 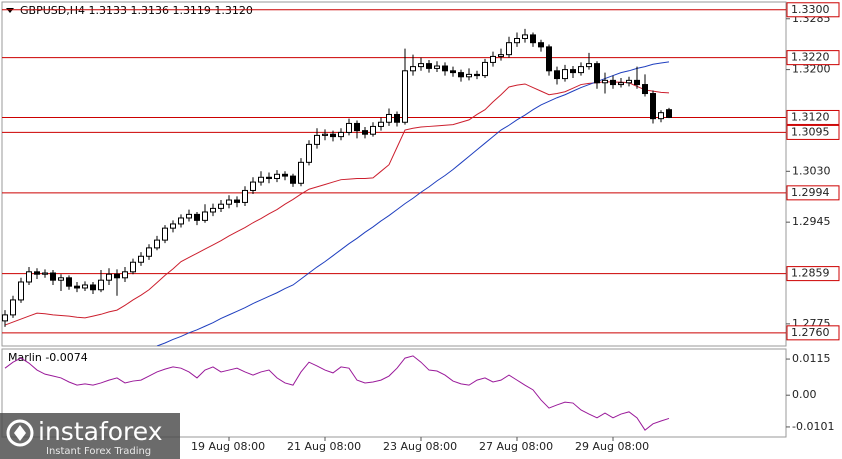 What do you see at coordinates (810, 116) in the screenshot?
I see `level-label: 1.3120` at bounding box center [810, 116].